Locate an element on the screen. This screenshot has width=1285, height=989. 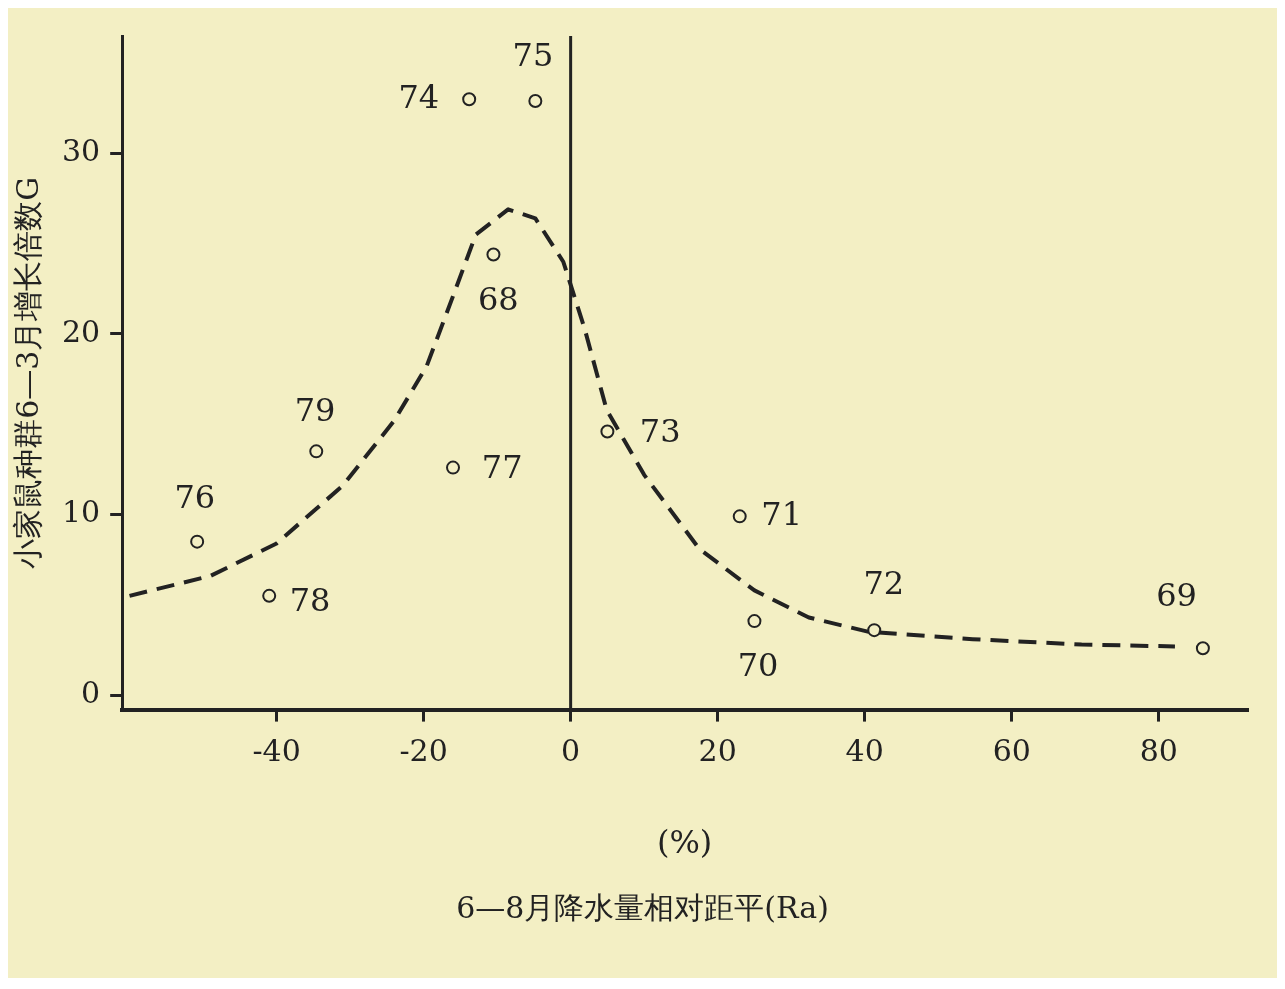
annotation: 68 is located at coordinates (498, 298).